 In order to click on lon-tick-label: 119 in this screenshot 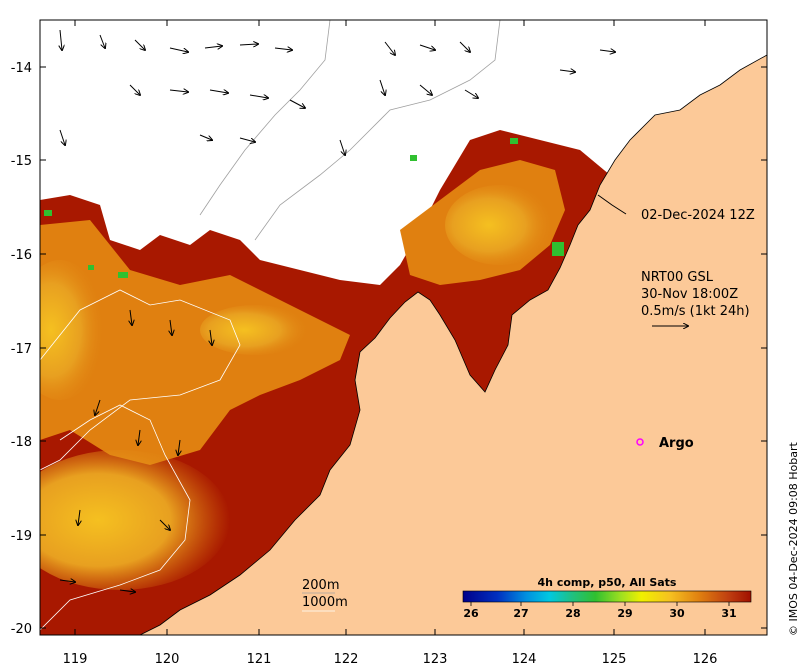, I will do `click(75, 659)`.